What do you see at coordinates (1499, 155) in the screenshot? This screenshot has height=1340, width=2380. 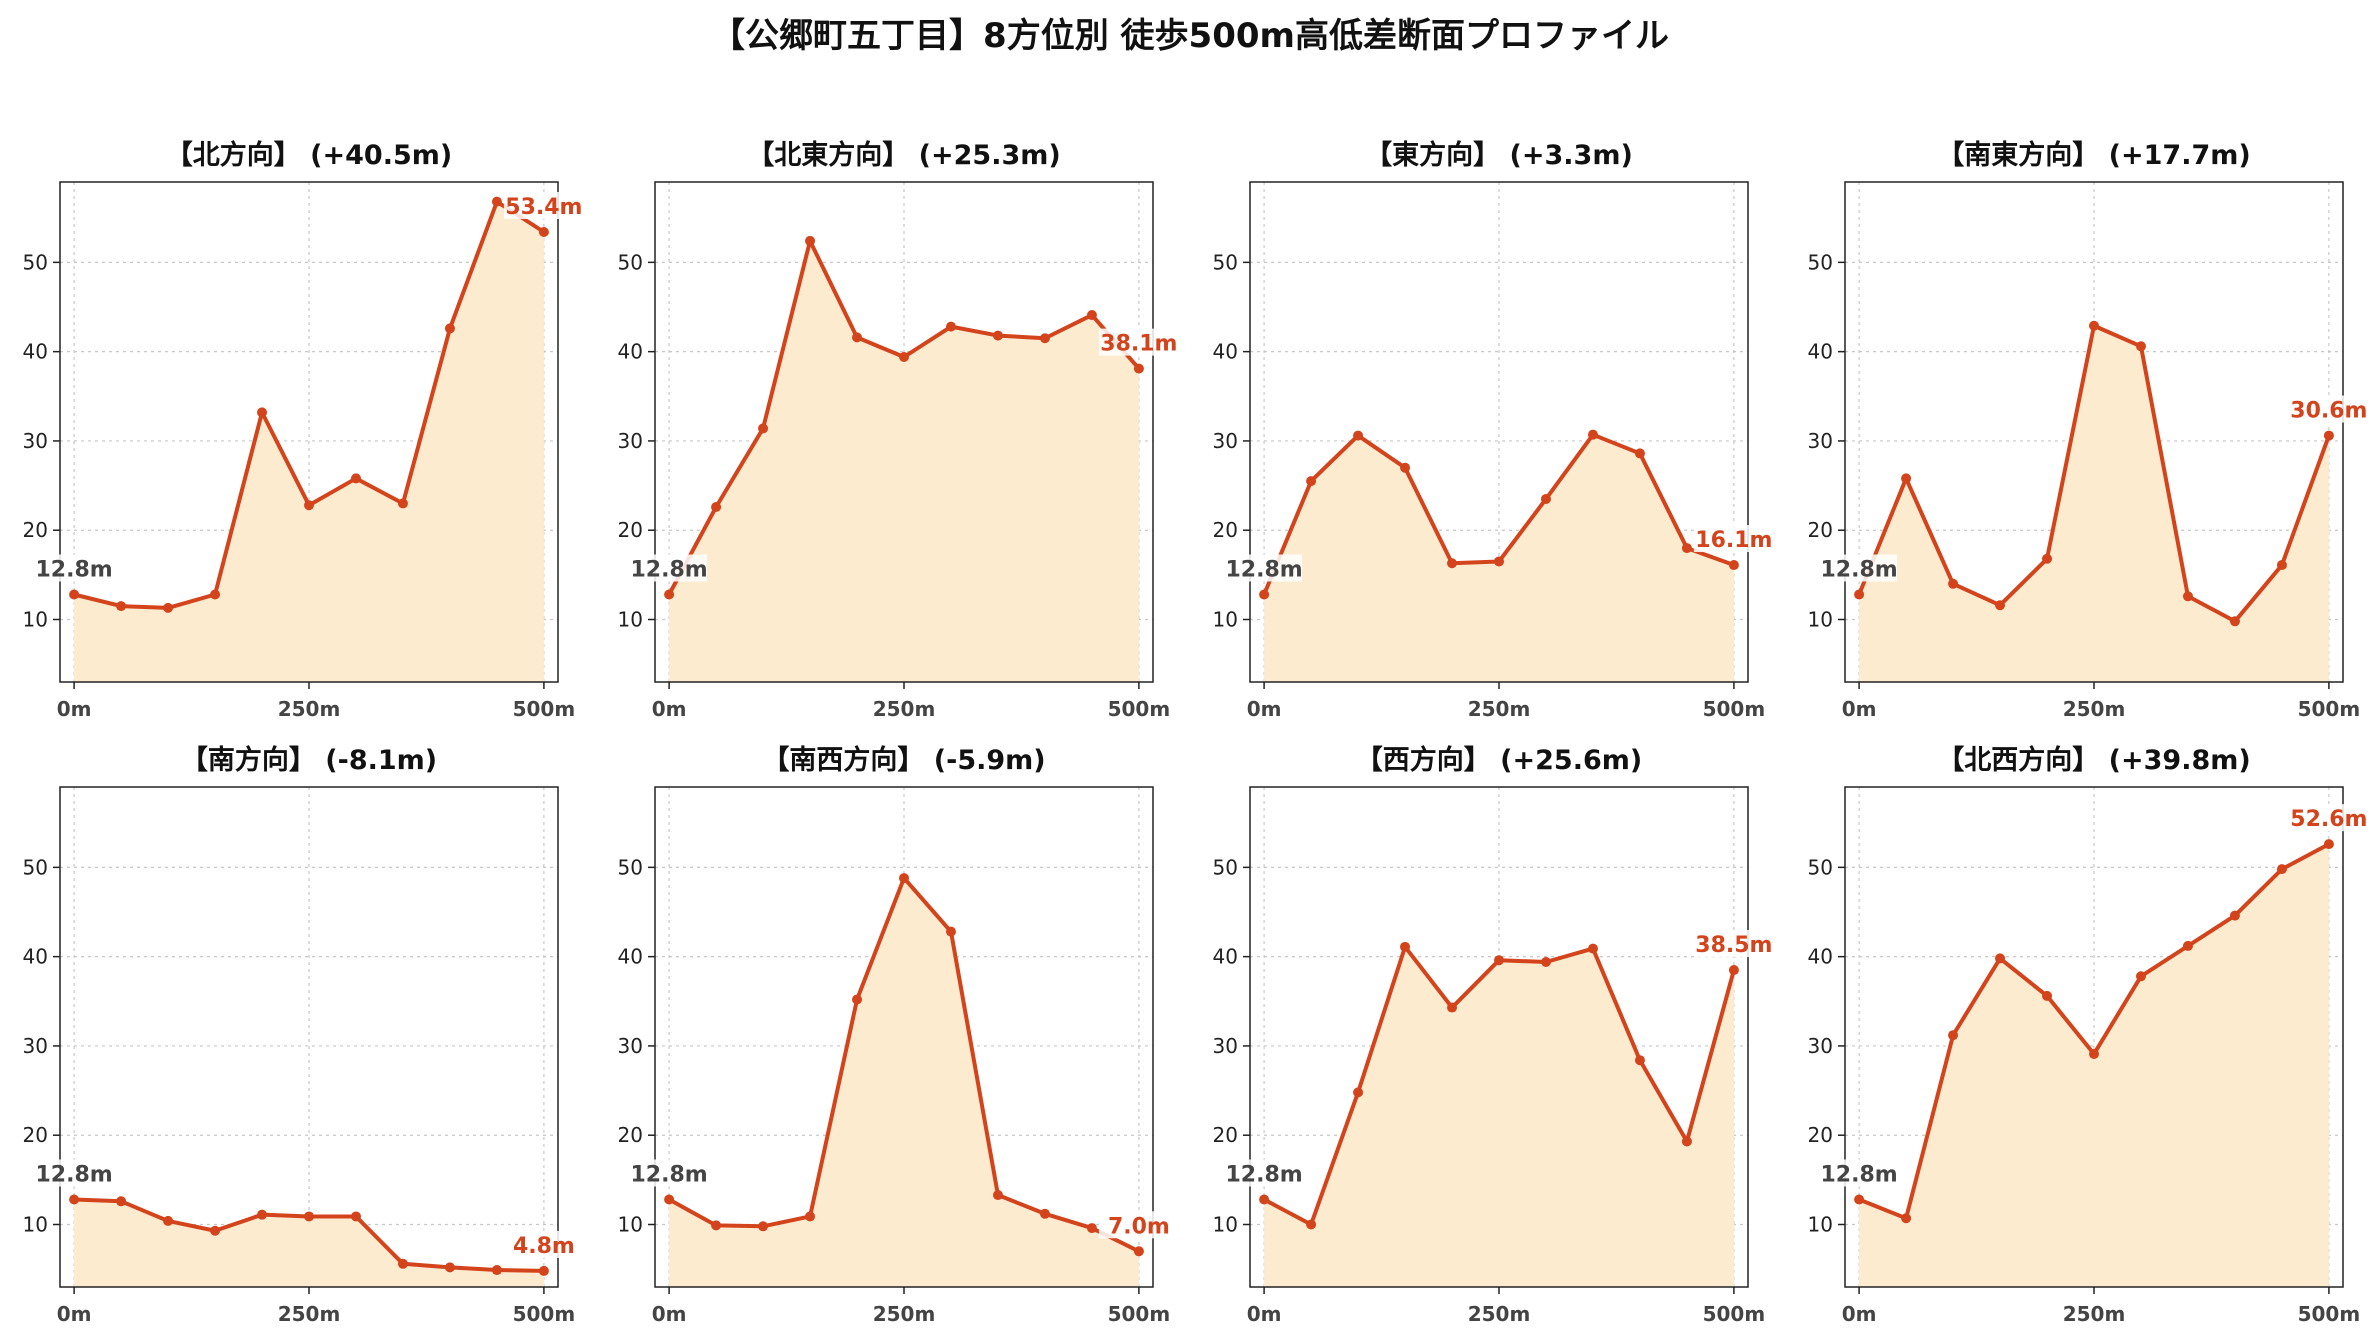 I see `panel-title: 【東方向】 (+3.3m)` at bounding box center [1499, 155].